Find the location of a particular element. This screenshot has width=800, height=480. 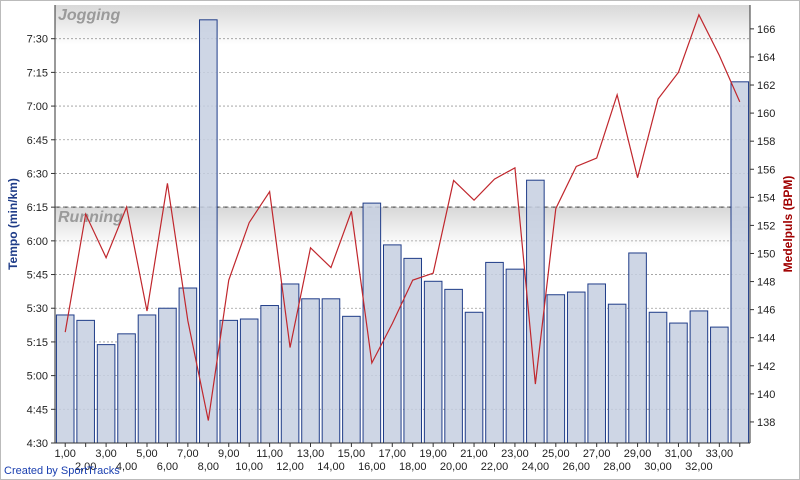

x-tick-label: 30,00 is located at coordinates (658, 467).